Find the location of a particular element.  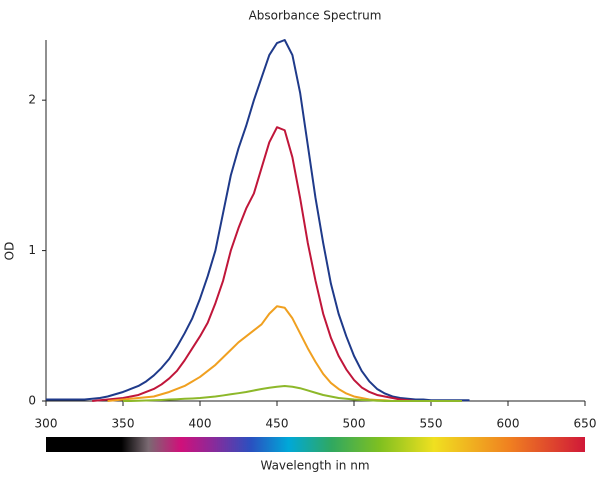

y-axis-label: OD is located at coordinates (10, 251).